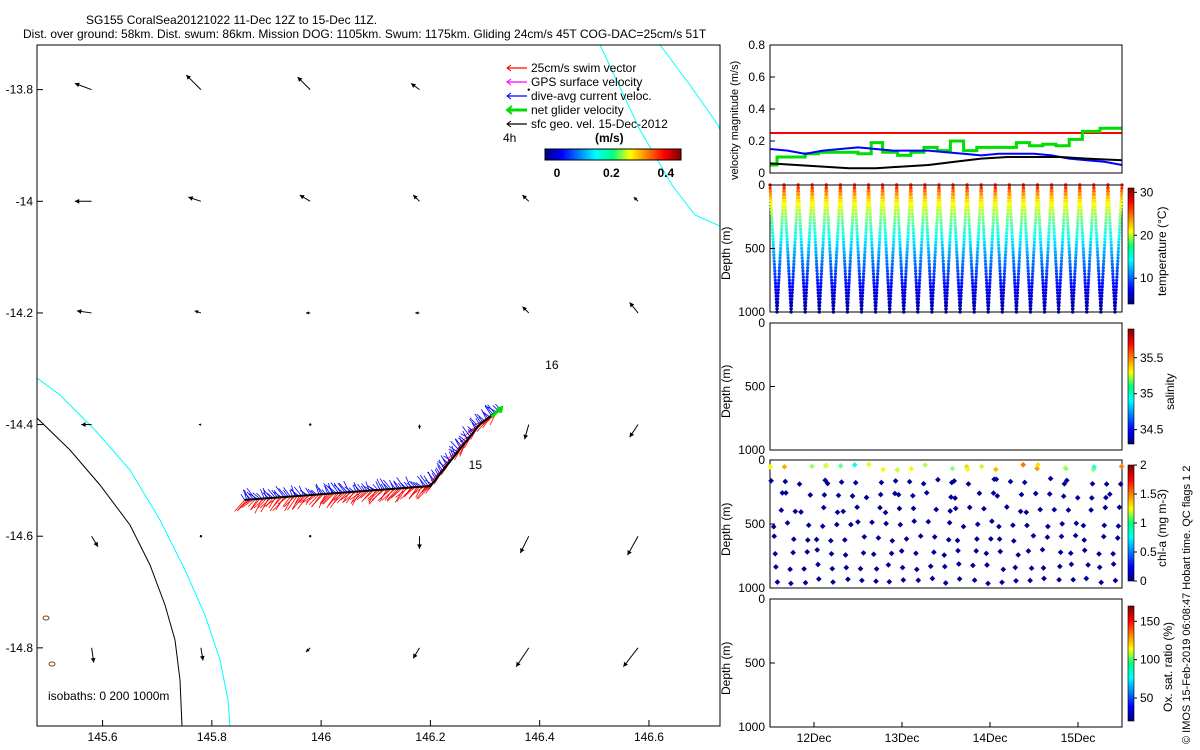 The width and height of the screenshot is (1200, 750). What do you see at coordinates (761, 173) in the screenshot?
I see `velocity-ytick-label: 0` at bounding box center [761, 173].